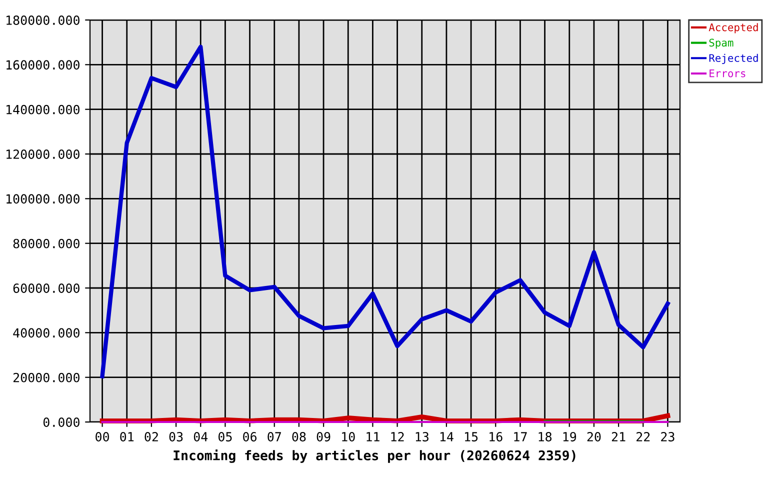 The height and width of the screenshot is (480, 780). What do you see at coordinates (348, 437) in the screenshot?
I see `x-tick-label: 10` at bounding box center [348, 437].